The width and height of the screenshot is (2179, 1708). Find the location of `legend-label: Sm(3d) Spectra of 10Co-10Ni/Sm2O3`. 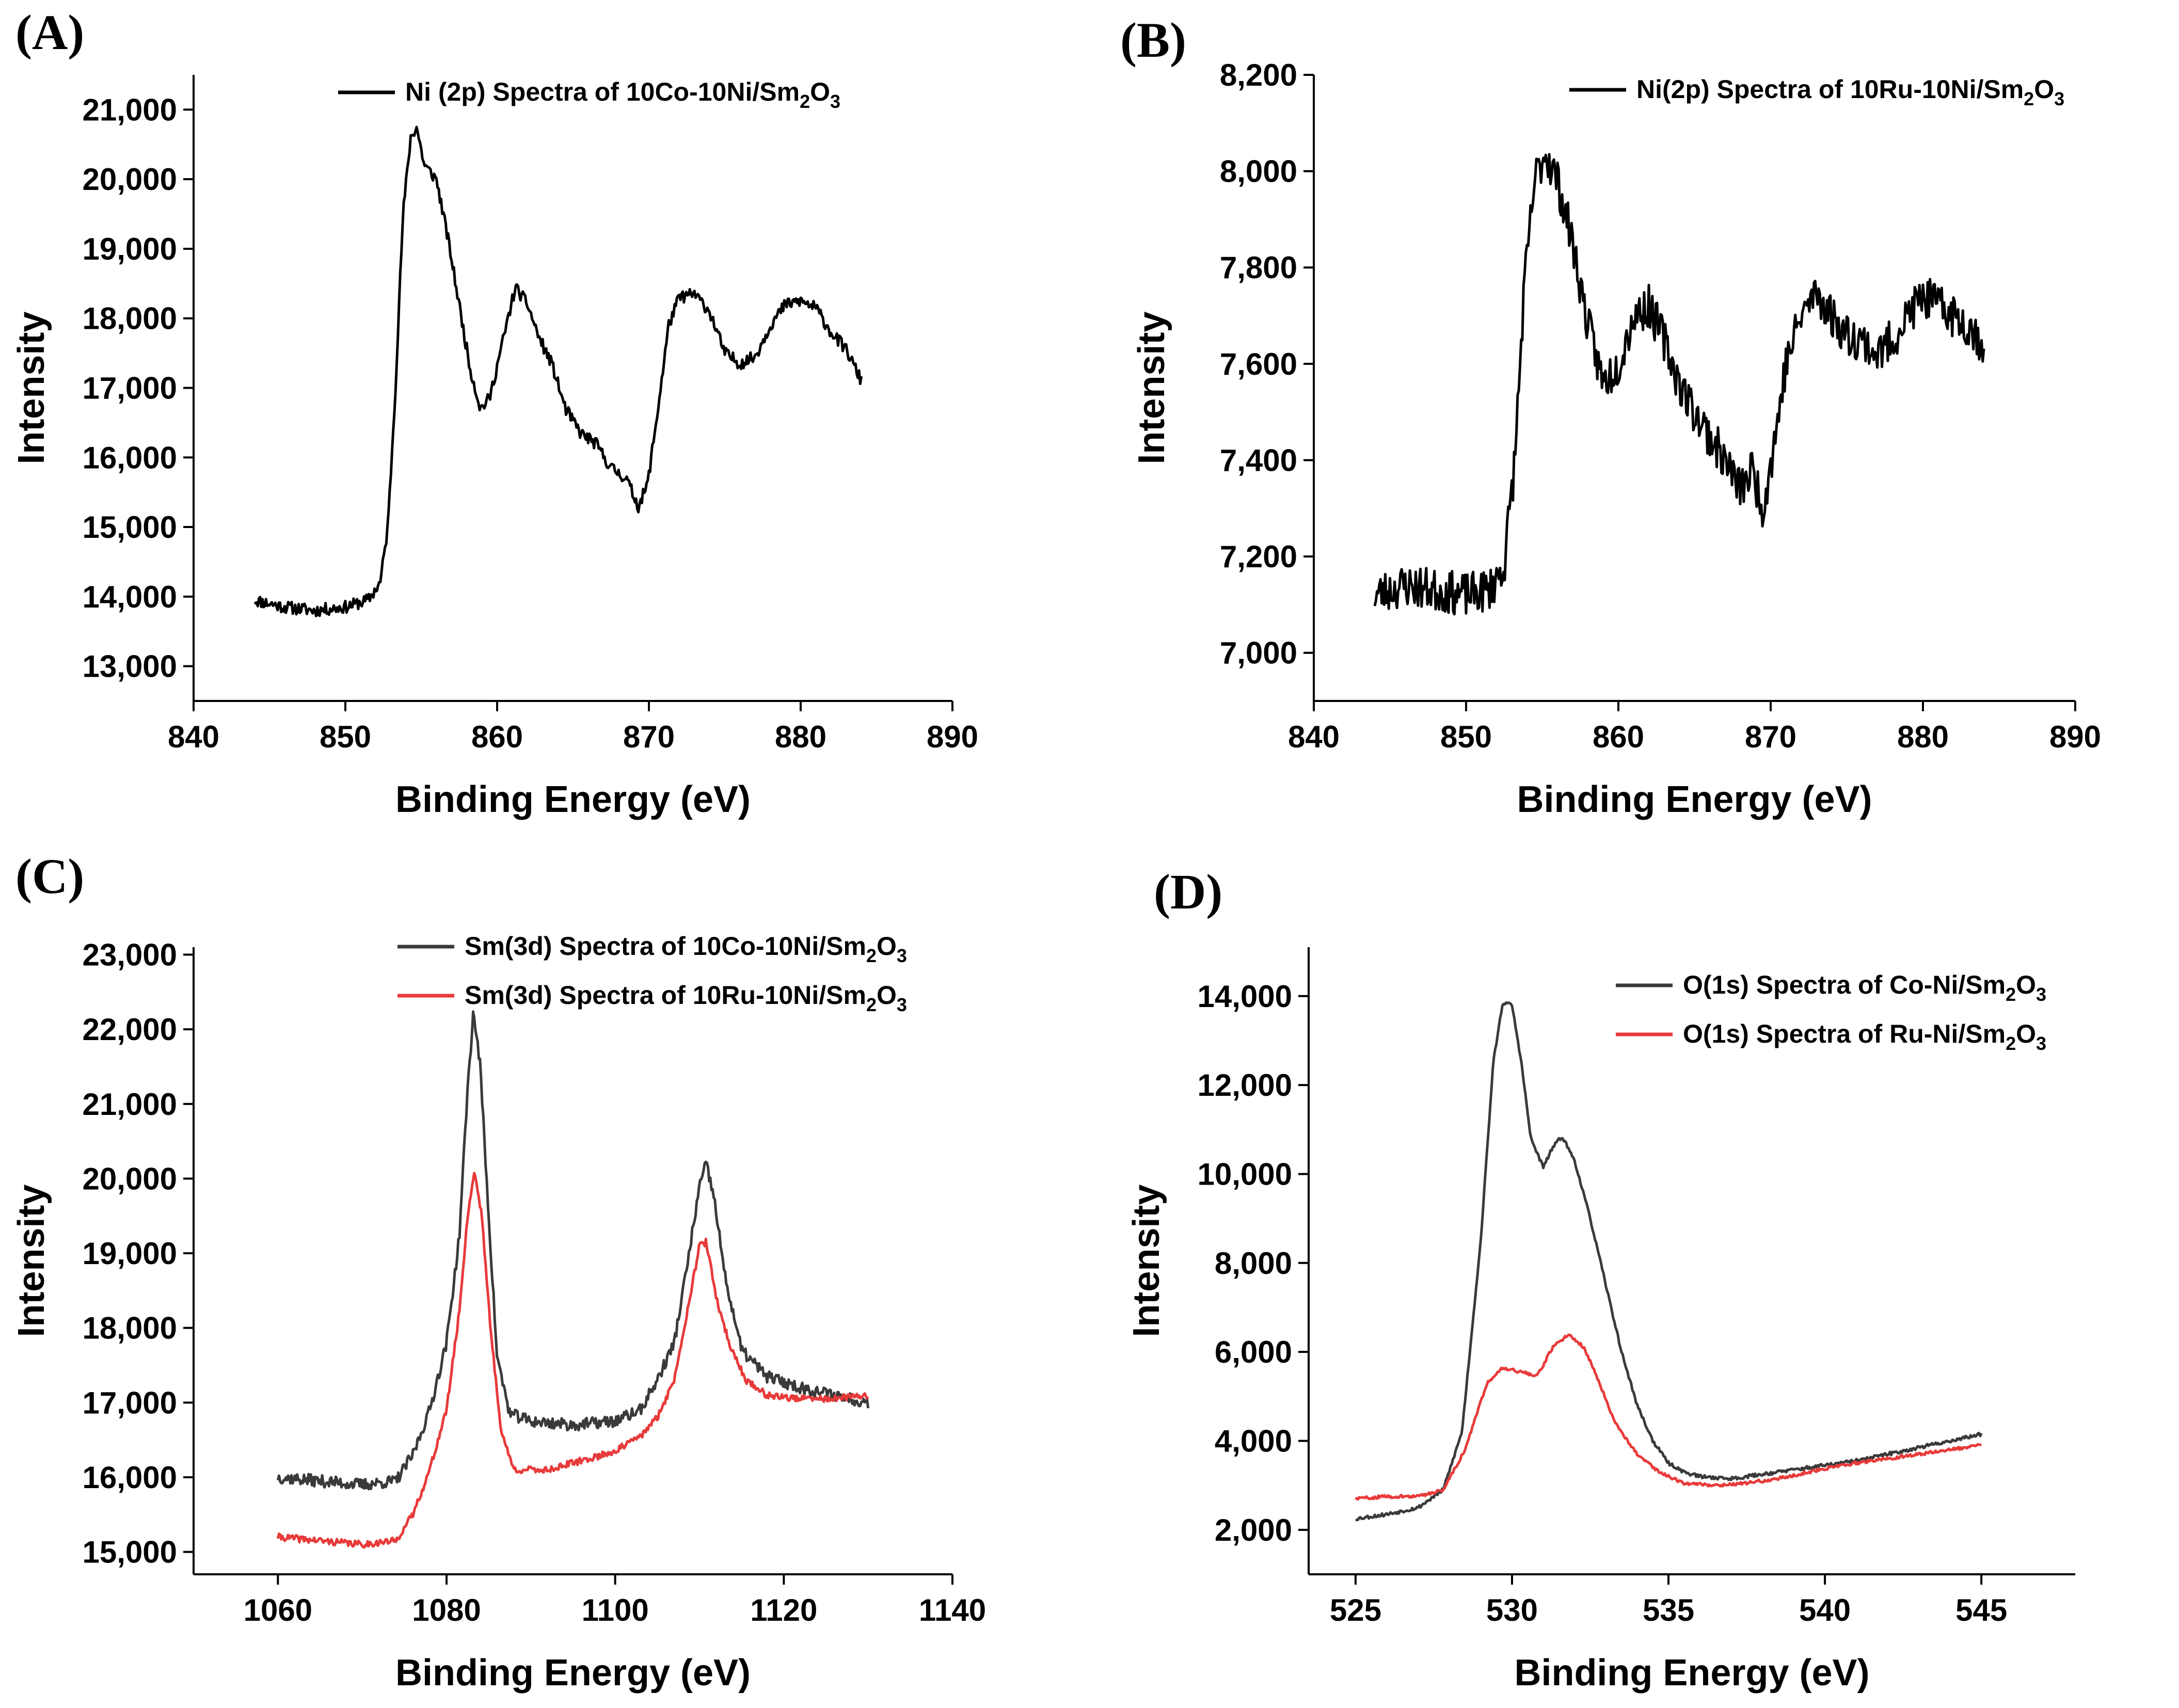

legend-label: Sm(3d) Spectra of 10Co-10Ni/Sm2O3 is located at coordinates (686, 949).